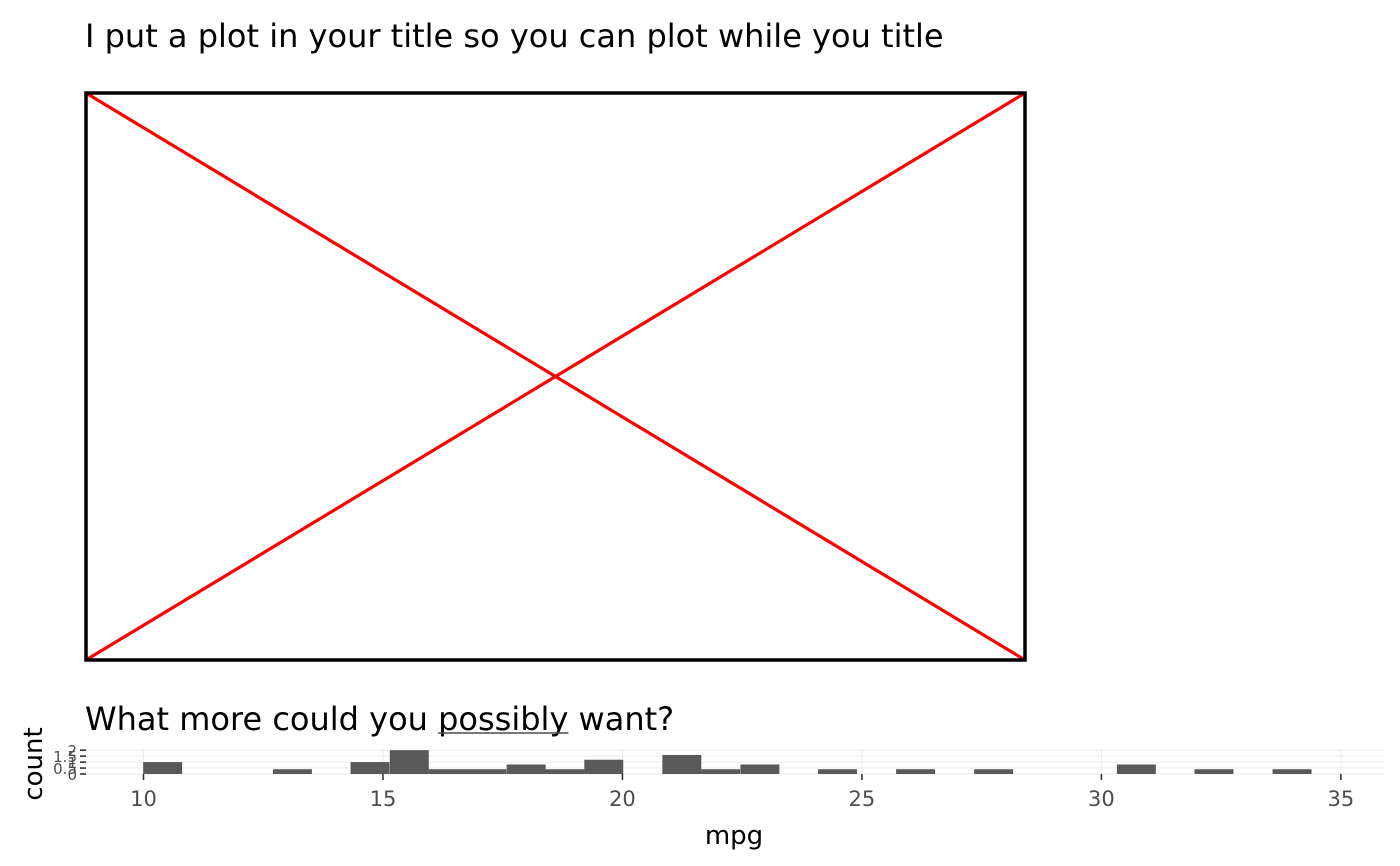 This screenshot has width=1400, height=866. Describe the element at coordinates (862, 799) in the screenshot. I see `x-tick-label: 25` at that location.